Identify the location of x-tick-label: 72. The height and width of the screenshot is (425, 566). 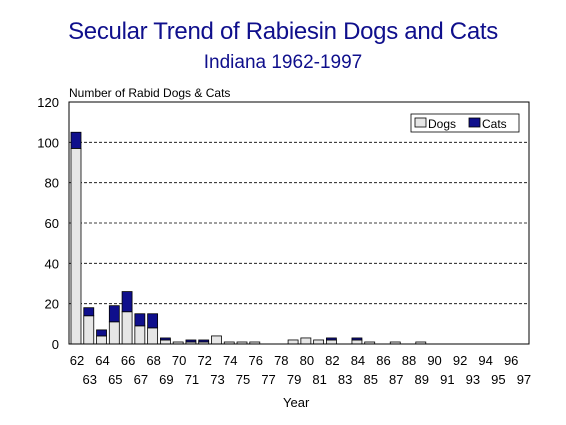
(204, 360).